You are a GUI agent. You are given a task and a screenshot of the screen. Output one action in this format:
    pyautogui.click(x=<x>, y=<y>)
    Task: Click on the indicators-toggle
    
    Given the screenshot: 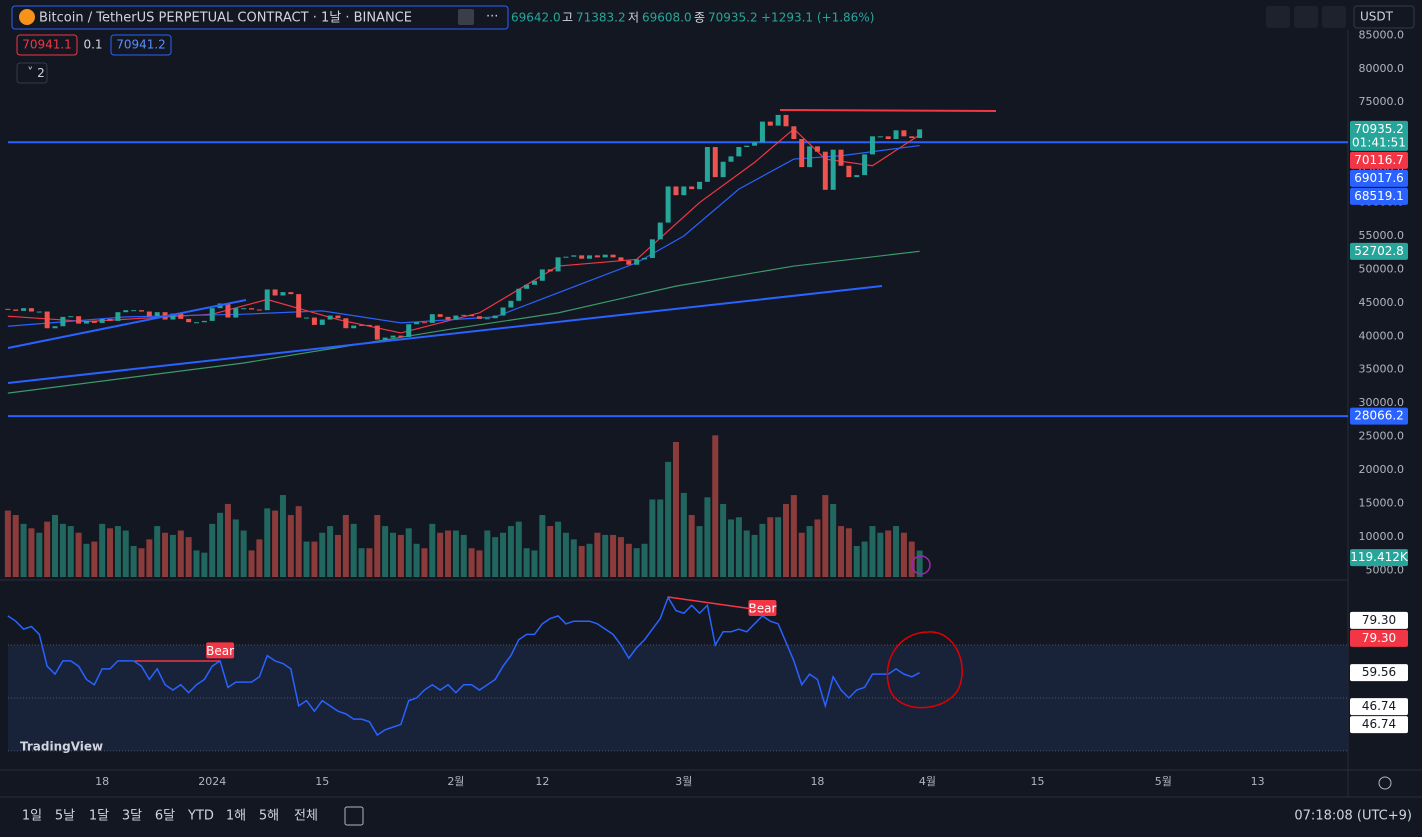 What is the action you would take?
    pyautogui.click(x=32, y=73)
    